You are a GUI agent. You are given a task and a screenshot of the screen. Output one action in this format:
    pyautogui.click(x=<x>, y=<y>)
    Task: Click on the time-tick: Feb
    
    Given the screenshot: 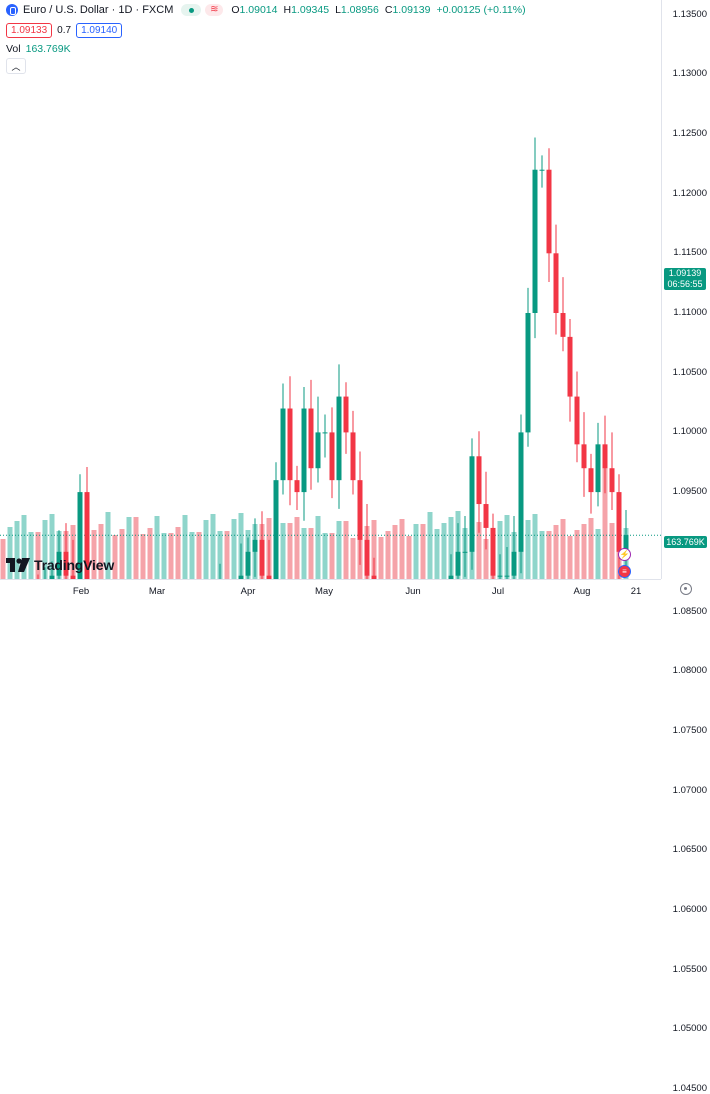 What is the action you would take?
    pyautogui.click(x=81, y=591)
    